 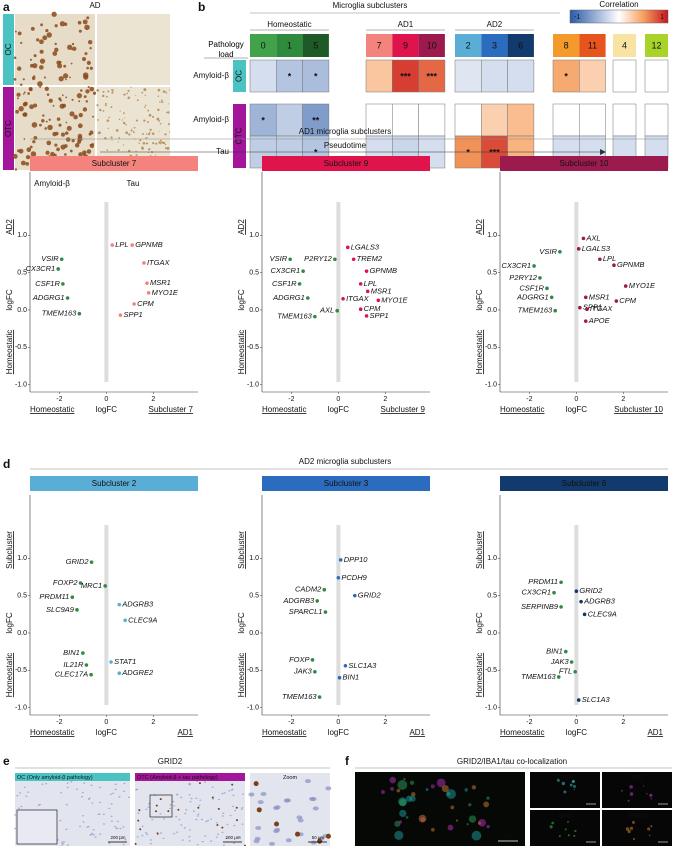 What do you see at coordinates (627, 300) in the screenshot?
I see `gene-label: CPM` at bounding box center [627, 300].